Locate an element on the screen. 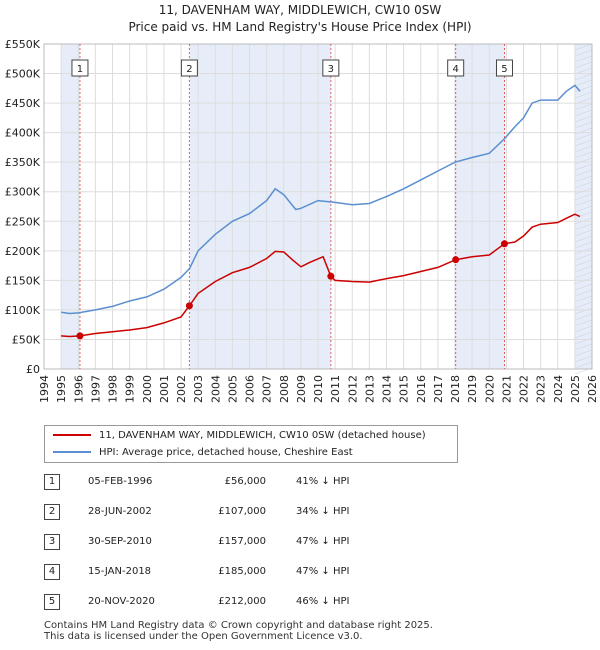 This screenshot has height=650, width=600. sale-date: 15-JAN-2018 is located at coordinates (120, 571).